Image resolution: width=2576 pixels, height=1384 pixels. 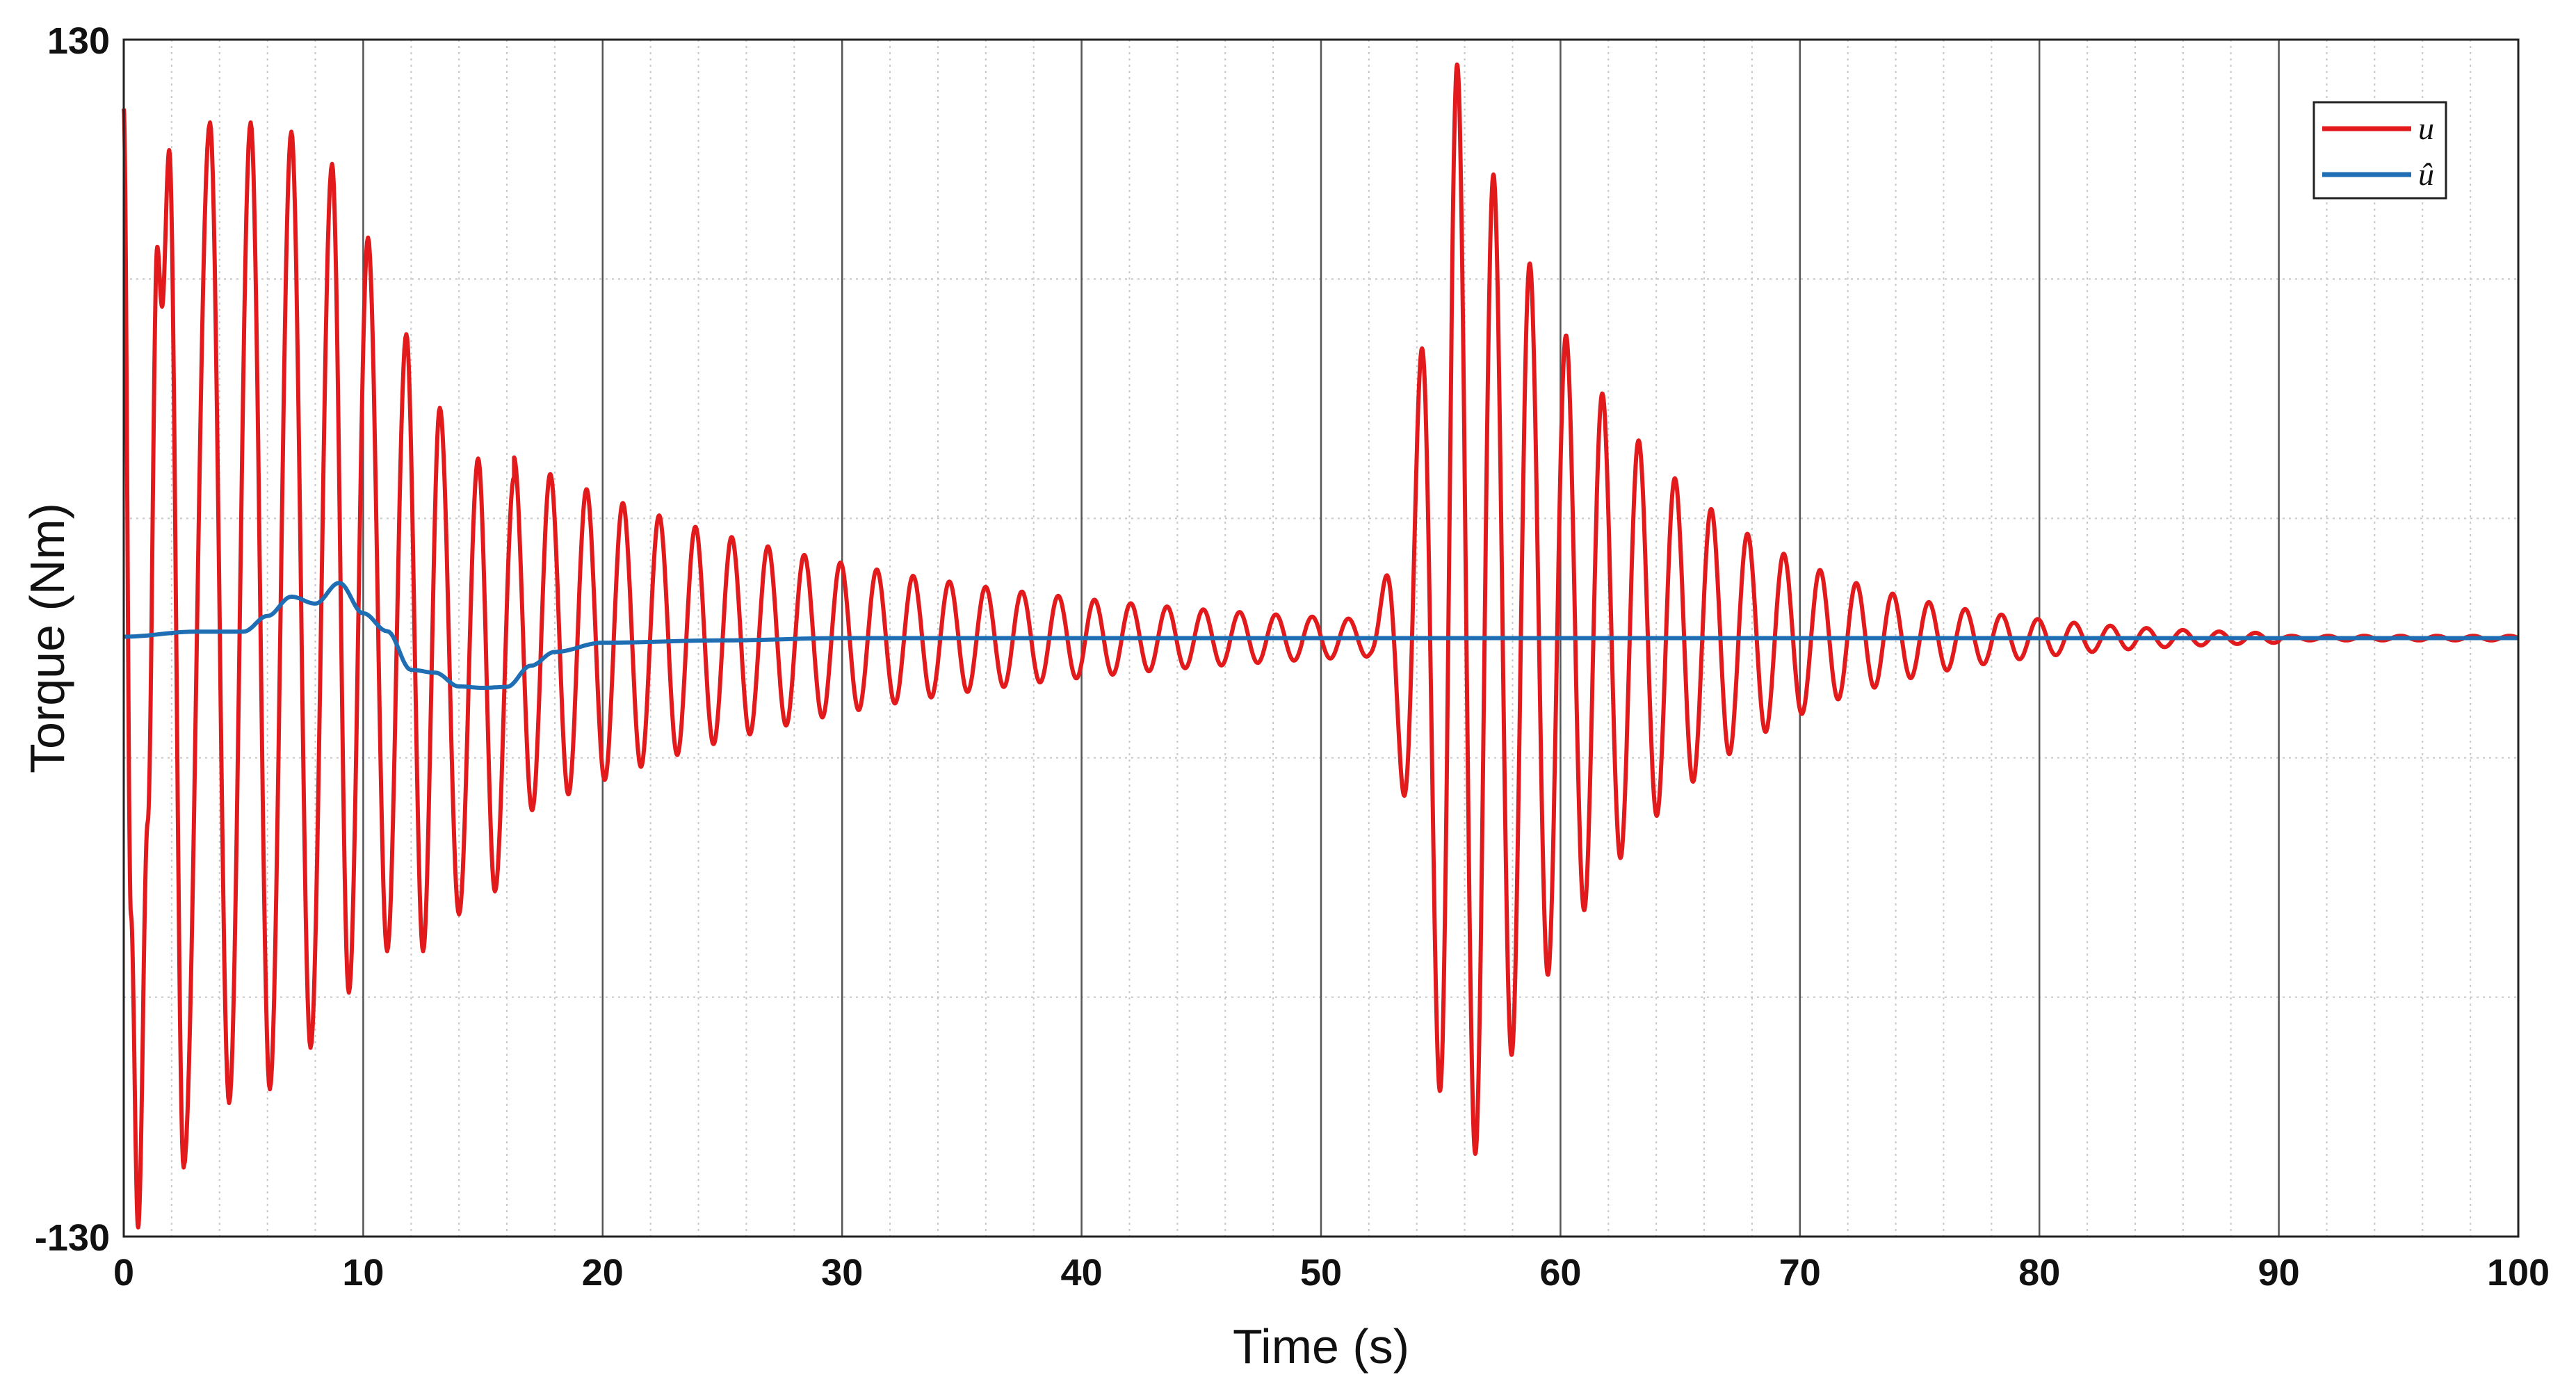 I want to click on y-tick-label: -130, so click(x=72, y=1238).